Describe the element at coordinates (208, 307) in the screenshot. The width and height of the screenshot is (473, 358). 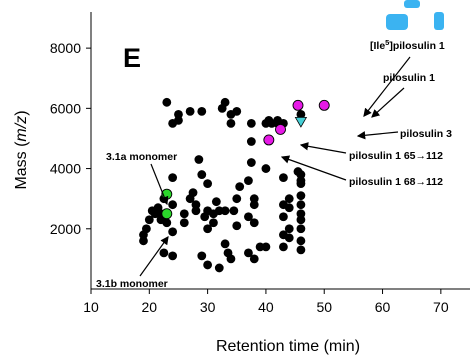
I see `x-tick-label: 30` at that location.